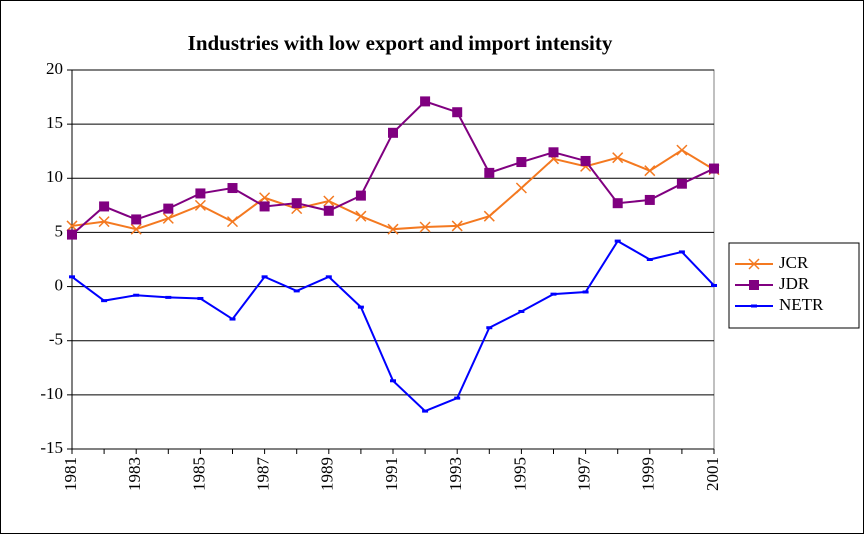 Image resolution: width=865 pixels, height=535 pixels. I want to click on y-tick-label: -5, so click(56, 339).